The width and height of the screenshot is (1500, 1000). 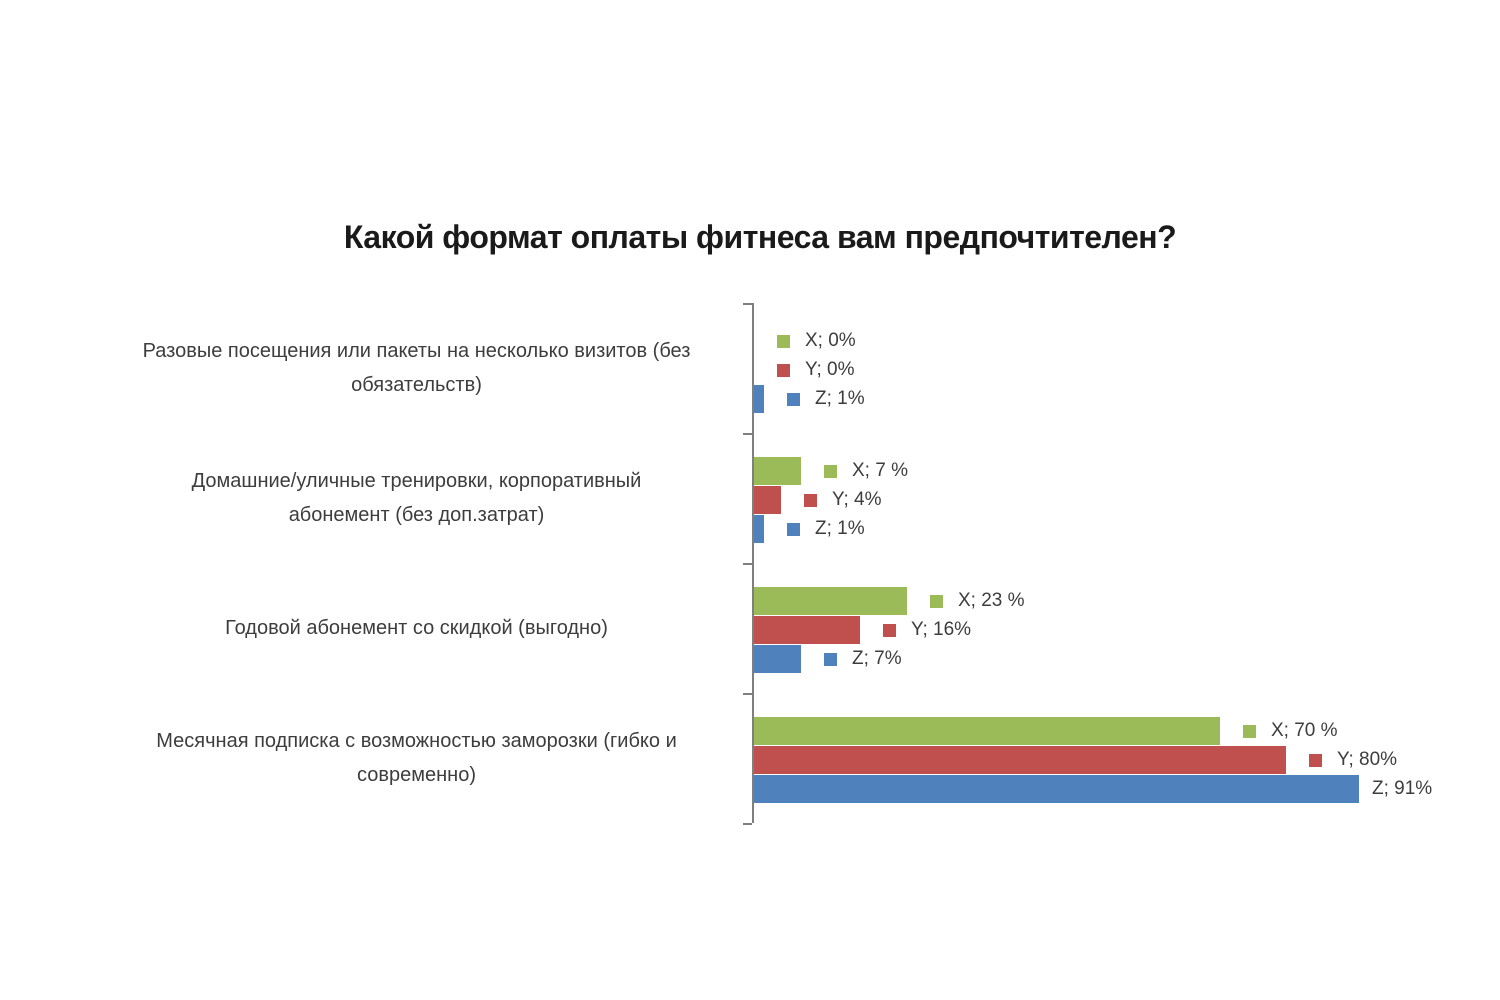 I want to click on data-label-text: X; 7 %, so click(x=880, y=470).